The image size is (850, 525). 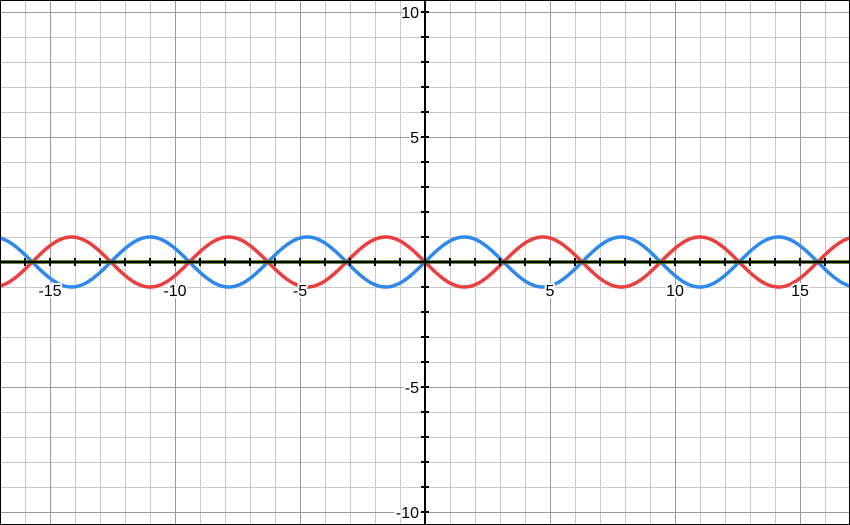 I want to click on x-tick-label: -5, so click(x=300, y=291).